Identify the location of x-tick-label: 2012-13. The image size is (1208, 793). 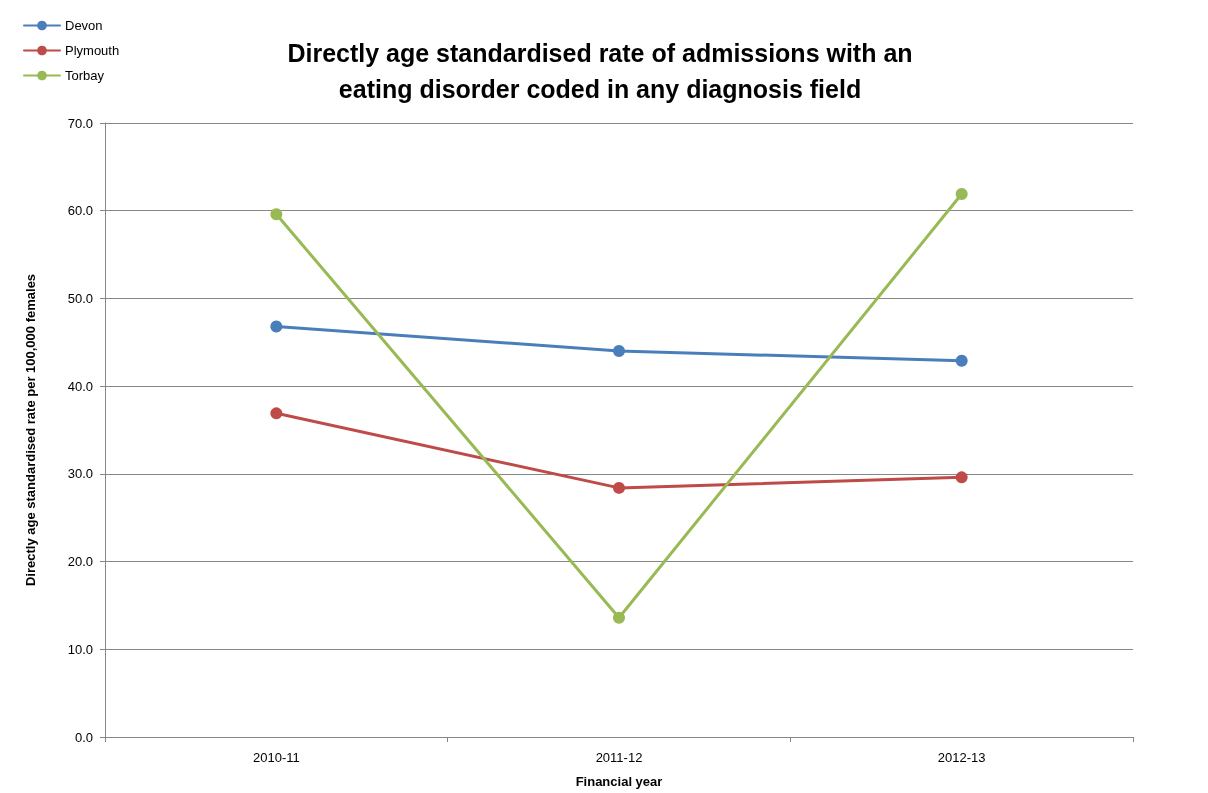
(961, 757).